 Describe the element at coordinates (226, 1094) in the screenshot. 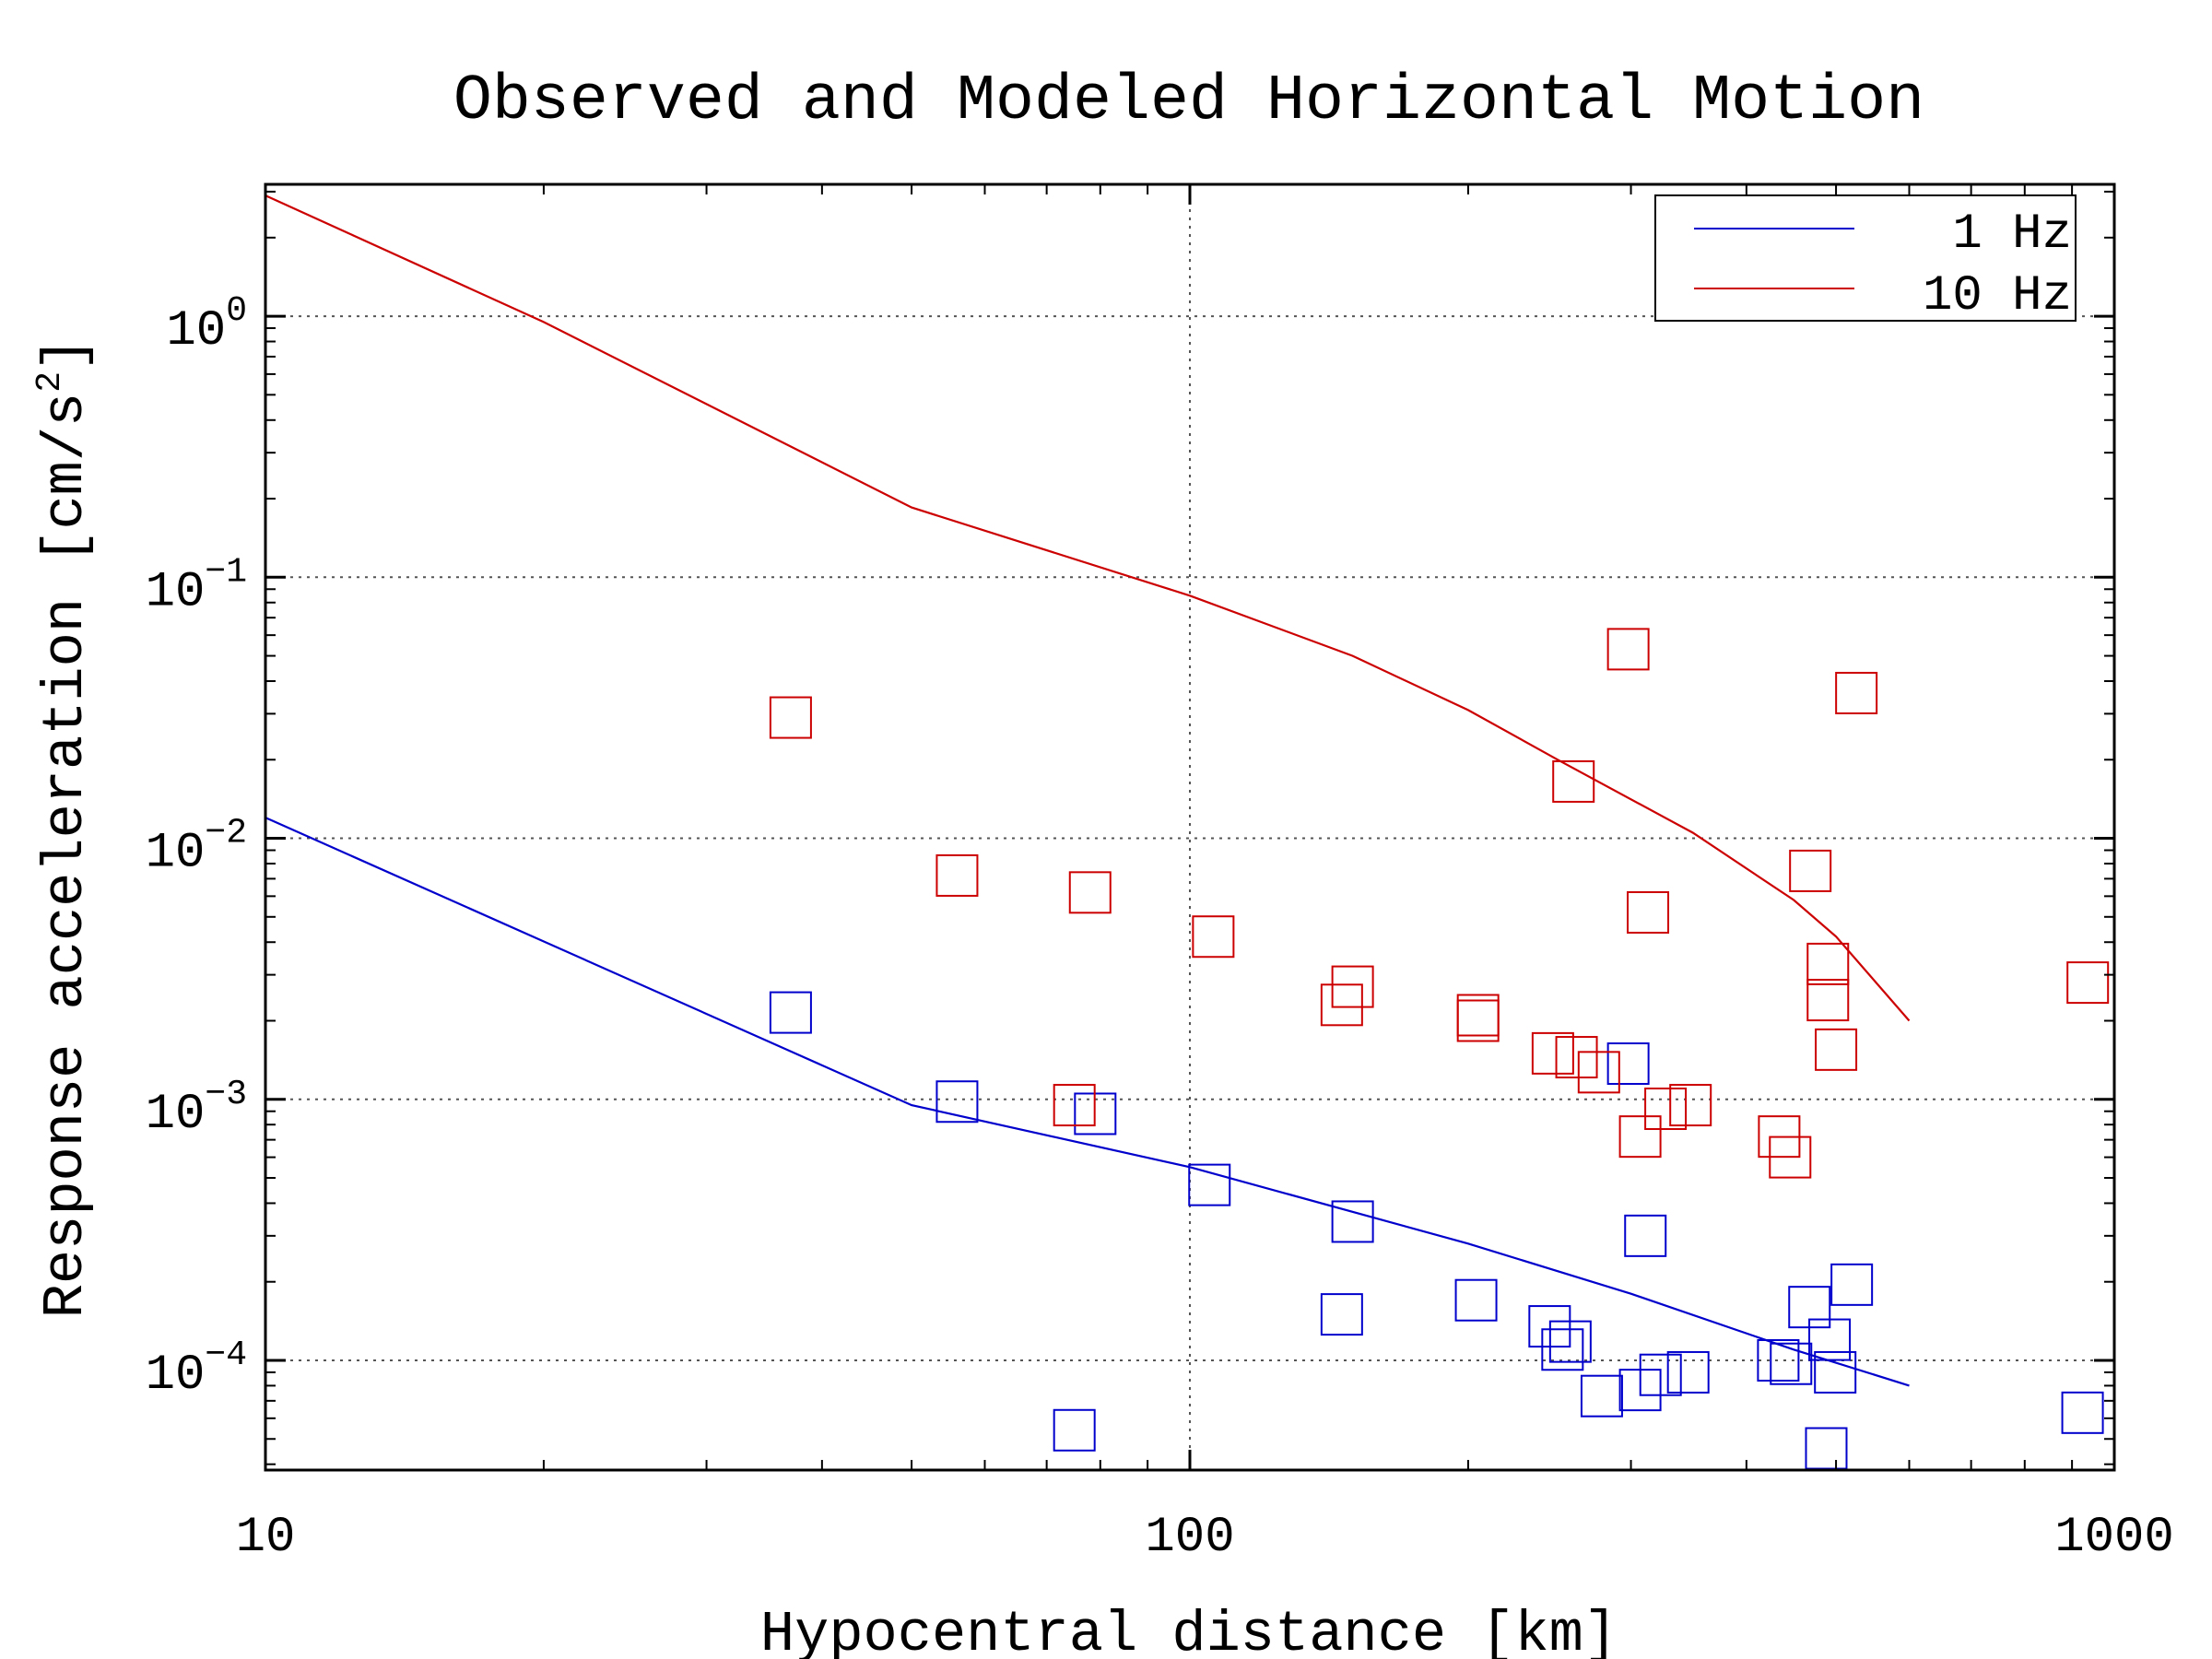

I see `y-tick-label-exp: −3` at that location.